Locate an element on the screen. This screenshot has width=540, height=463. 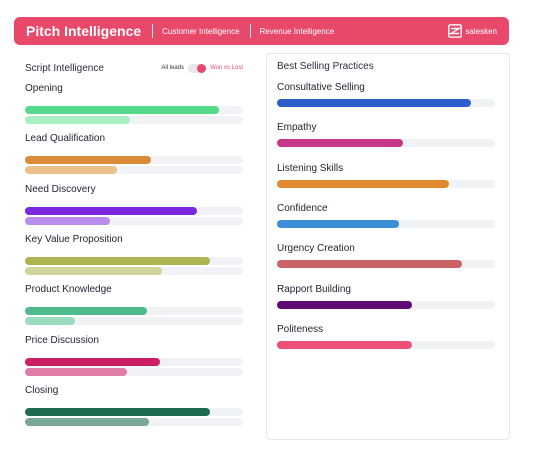
salesken-logo-icon is located at coordinates (455, 31).